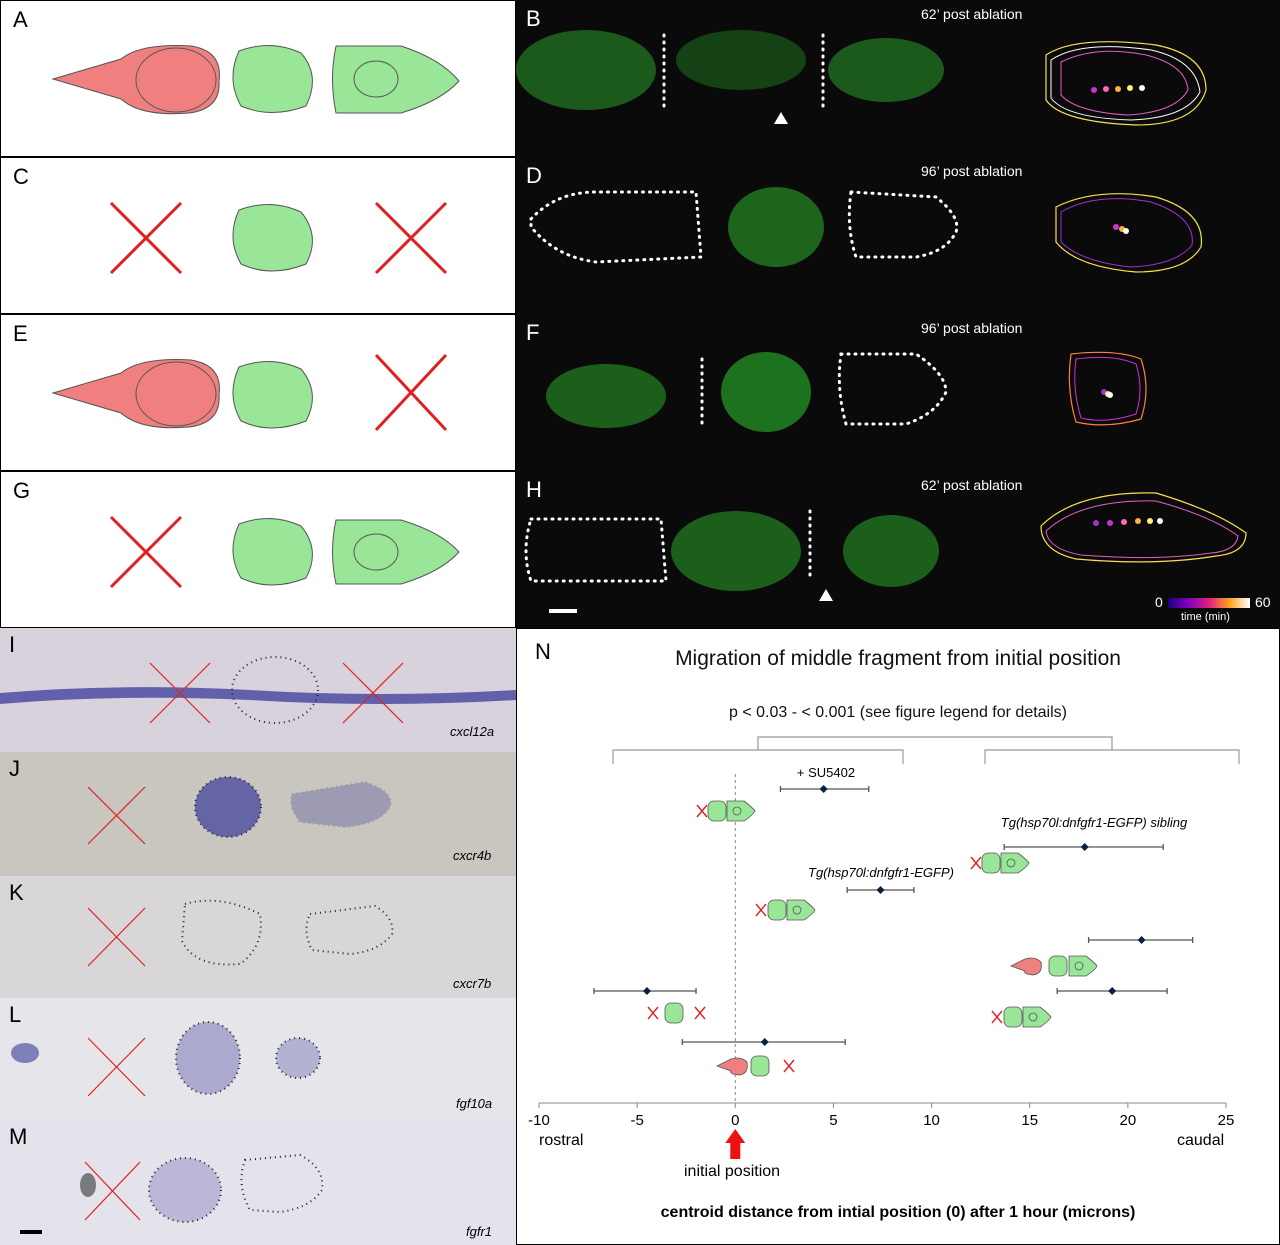  Describe the element at coordinates (881, 872) in the screenshot. I see `series-label: Tg(hsp70l:dnfgfr1-EGFP)` at that location.